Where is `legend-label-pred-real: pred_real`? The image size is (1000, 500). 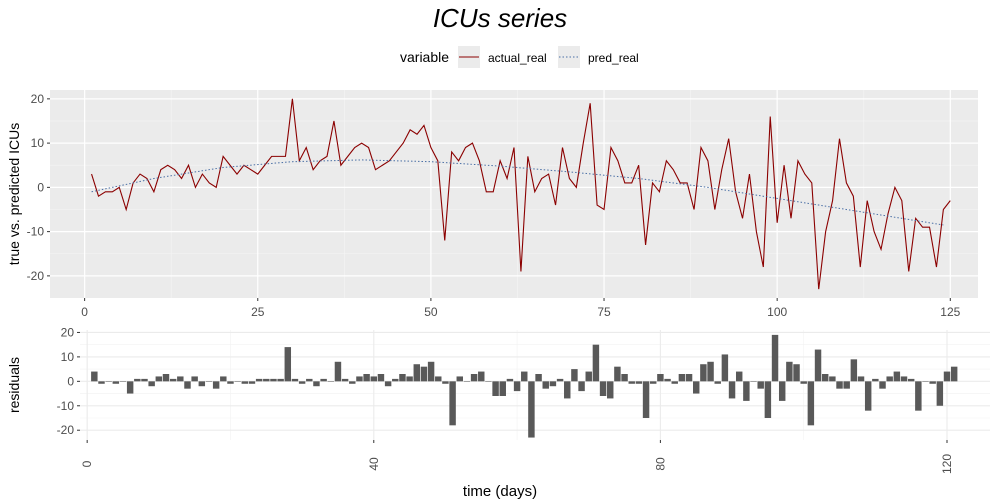
legend-label-pred-real: pred_real is located at coordinates (613, 58).